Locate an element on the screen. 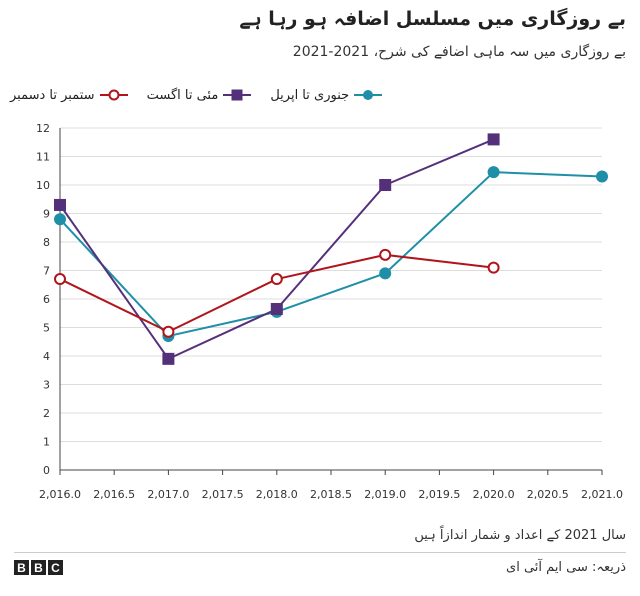 Image resolution: width=640 pixels, height=596 pixels. chart-footnote: سال 2021 کے اعداد و شمار اندازاً ہیں is located at coordinates (520, 535).